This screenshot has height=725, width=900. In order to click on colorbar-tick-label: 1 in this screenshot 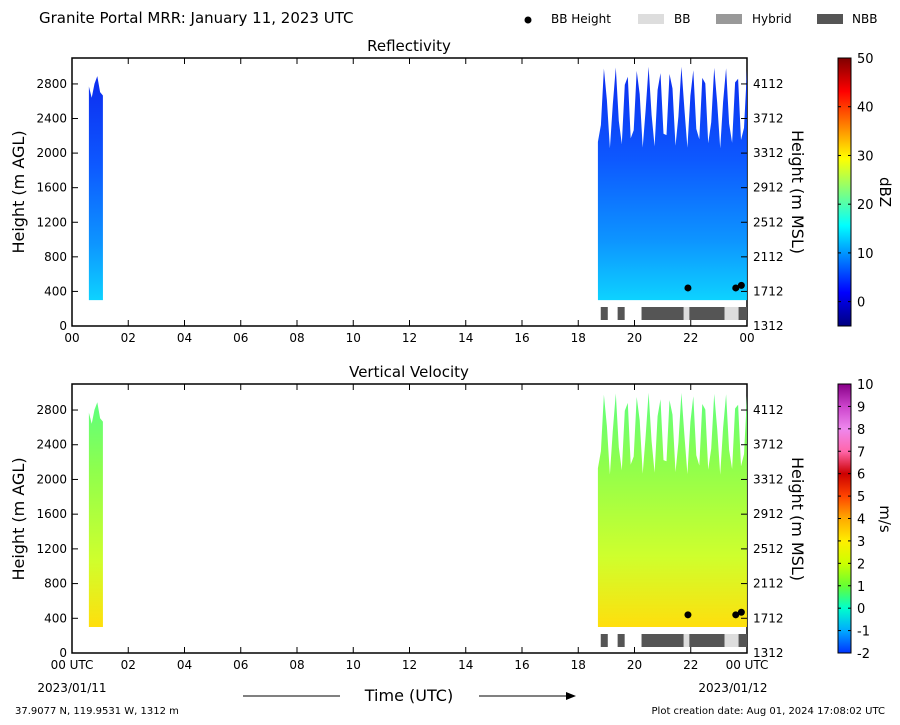, I will do `click(861, 587)`.